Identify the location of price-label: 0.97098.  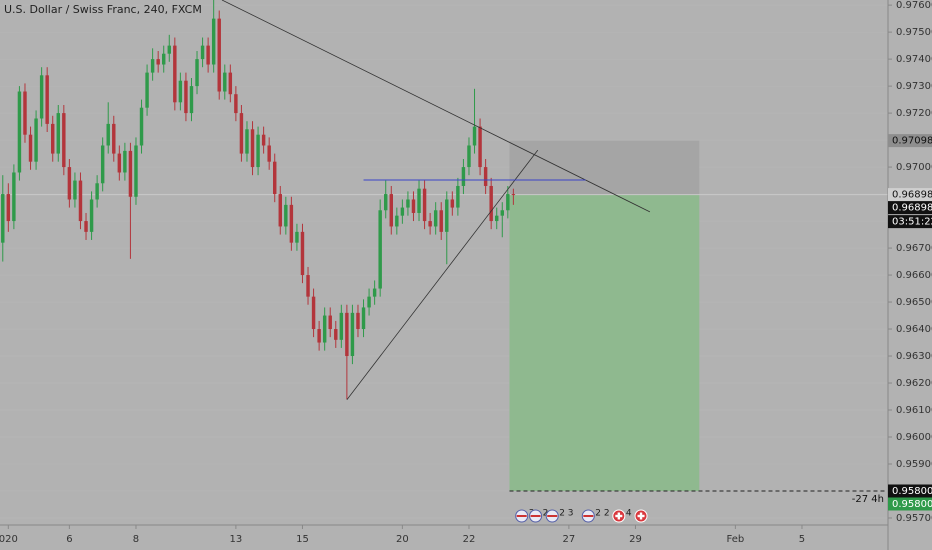
(912, 141).